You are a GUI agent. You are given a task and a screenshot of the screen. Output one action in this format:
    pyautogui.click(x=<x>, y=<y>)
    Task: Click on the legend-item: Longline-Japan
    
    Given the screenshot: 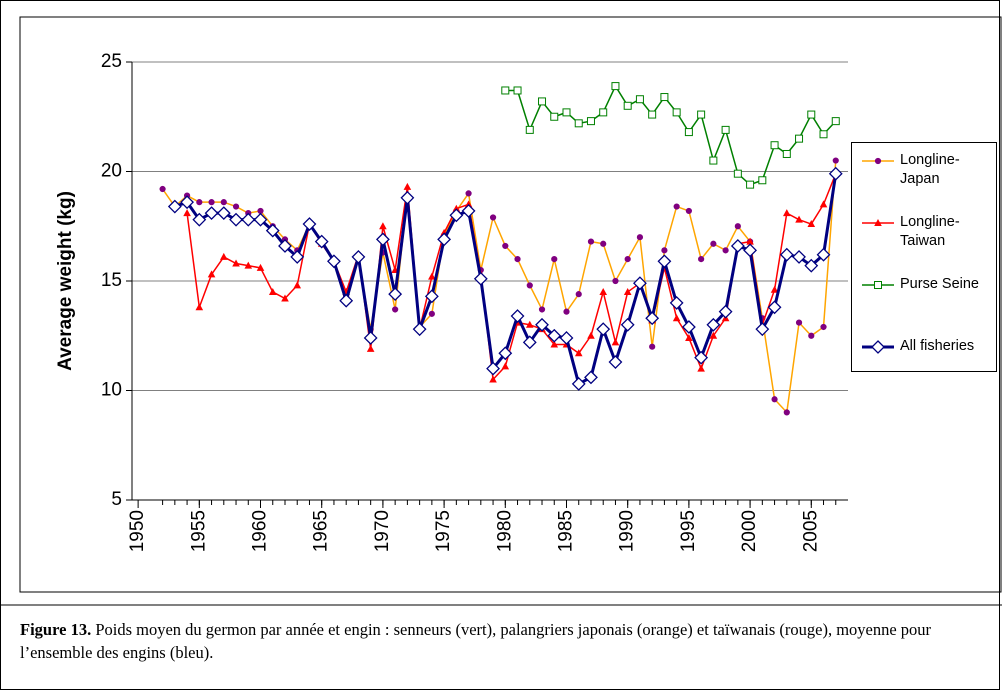 What is the action you would take?
    pyautogui.click(x=923, y=170)
    